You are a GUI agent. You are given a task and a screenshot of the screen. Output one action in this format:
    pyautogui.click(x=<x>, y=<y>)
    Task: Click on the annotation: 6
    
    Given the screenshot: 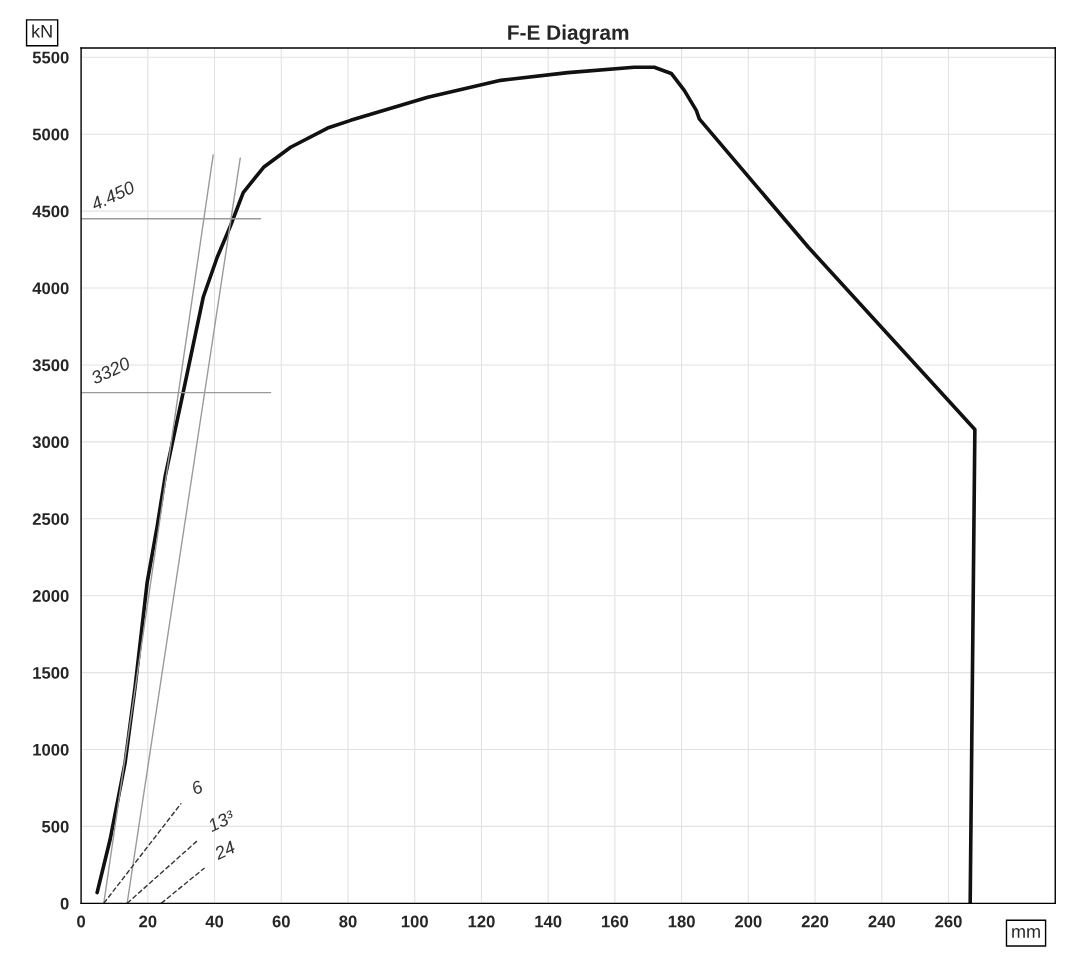 What is the action you would take?
    pyautogui.click(x=197, y=787)
    